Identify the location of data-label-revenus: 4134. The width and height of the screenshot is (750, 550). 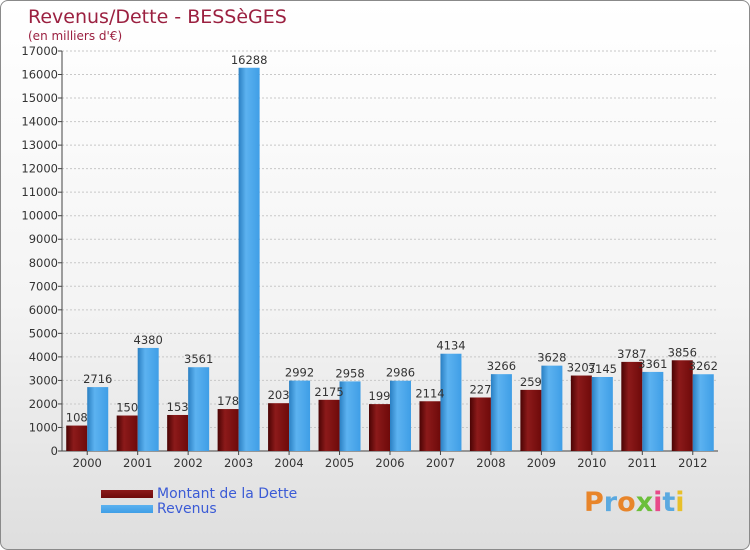
(450, 346).